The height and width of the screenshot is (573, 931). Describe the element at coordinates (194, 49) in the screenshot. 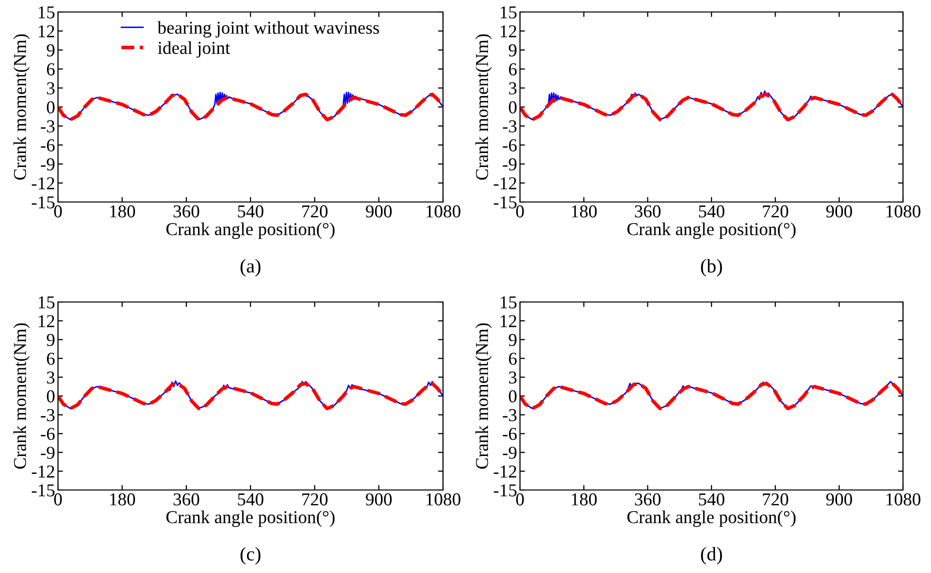

I see `legend-label: ideal joint` at that location.